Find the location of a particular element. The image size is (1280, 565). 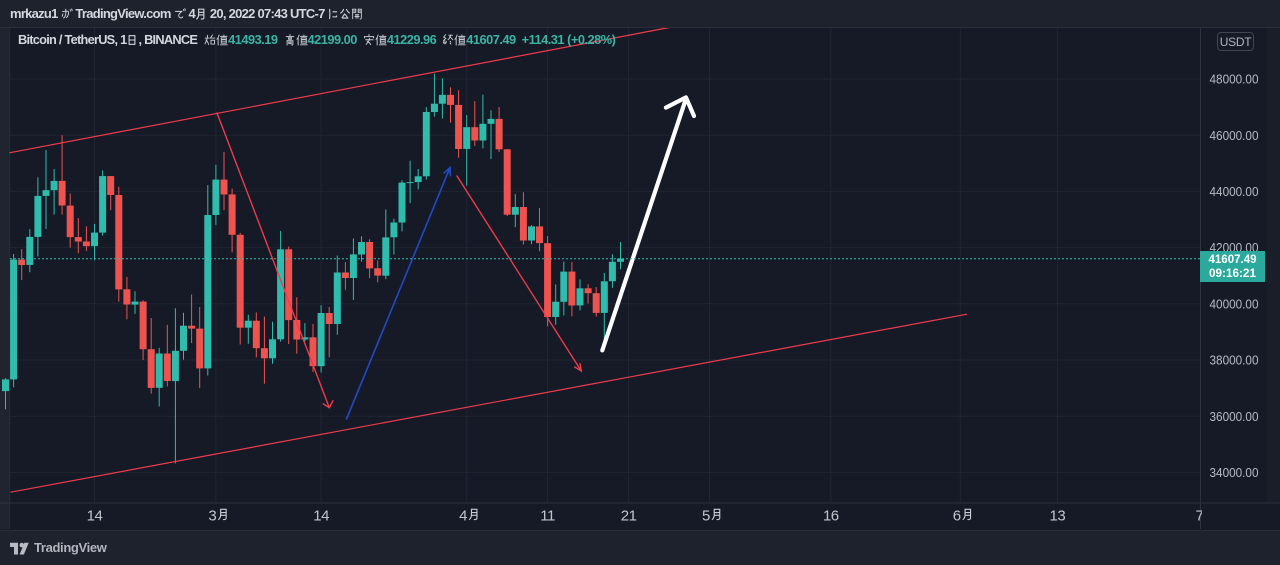

svg-text: 11 is located at coordinates (547, 516).